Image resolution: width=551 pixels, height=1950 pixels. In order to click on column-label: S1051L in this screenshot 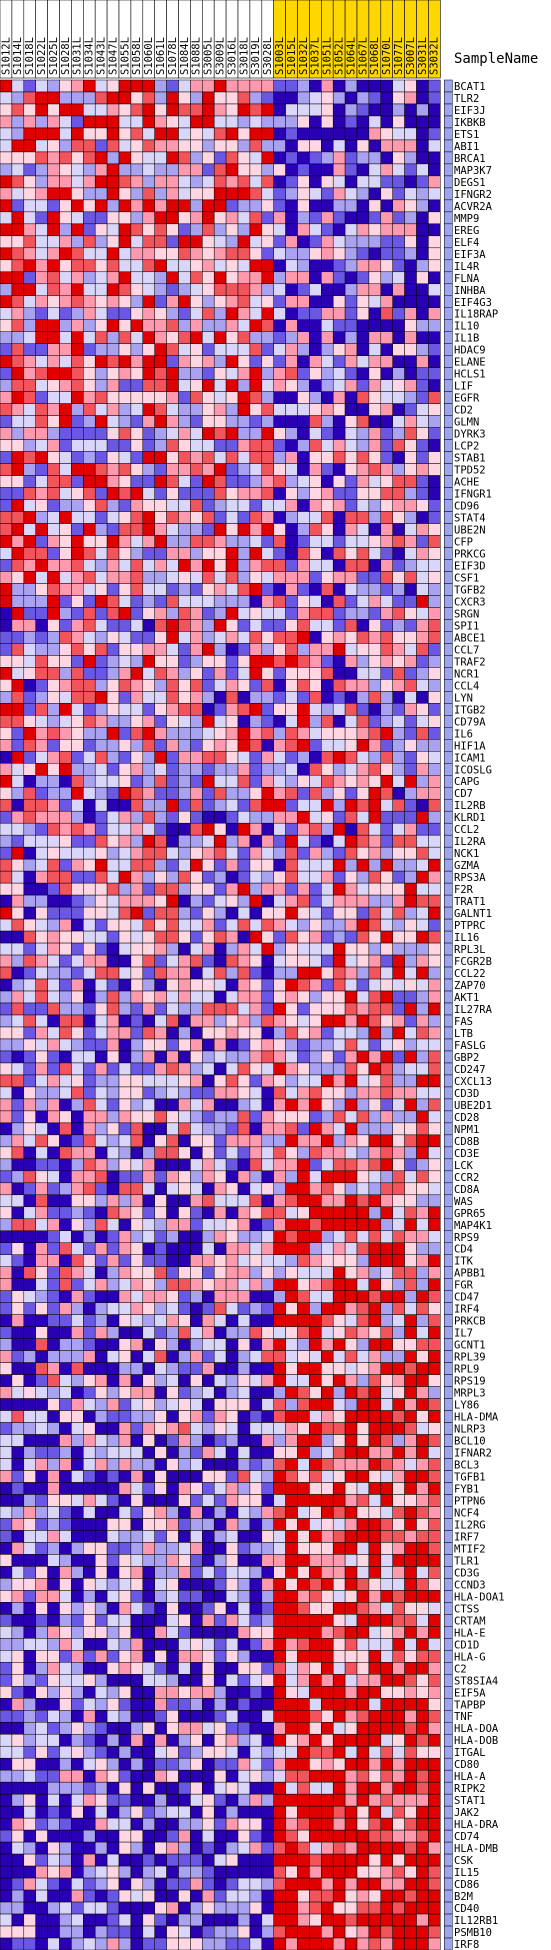, I will do `click(328, 56)`.